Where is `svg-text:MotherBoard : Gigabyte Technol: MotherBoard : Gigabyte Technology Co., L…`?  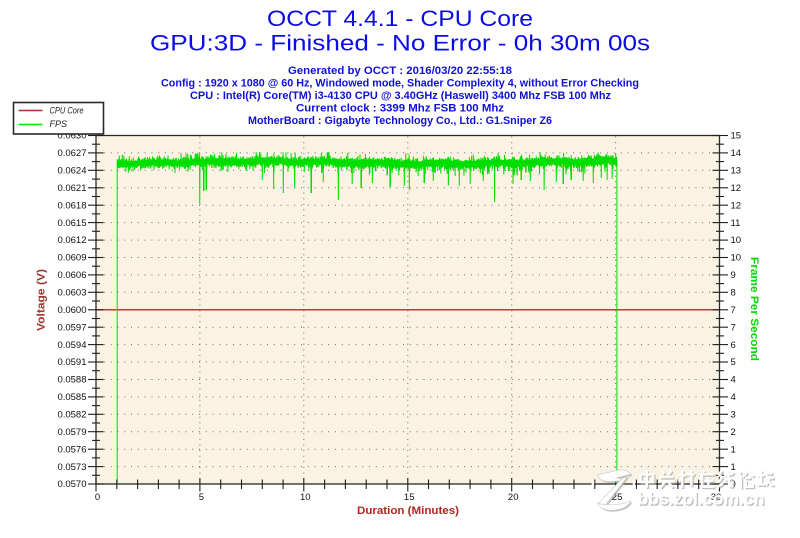
svg-text:MotherBoard : Gigabyte Technol: MotherBoard : Gigabyte Technology Co., L… is located at coordinates (400, 121).